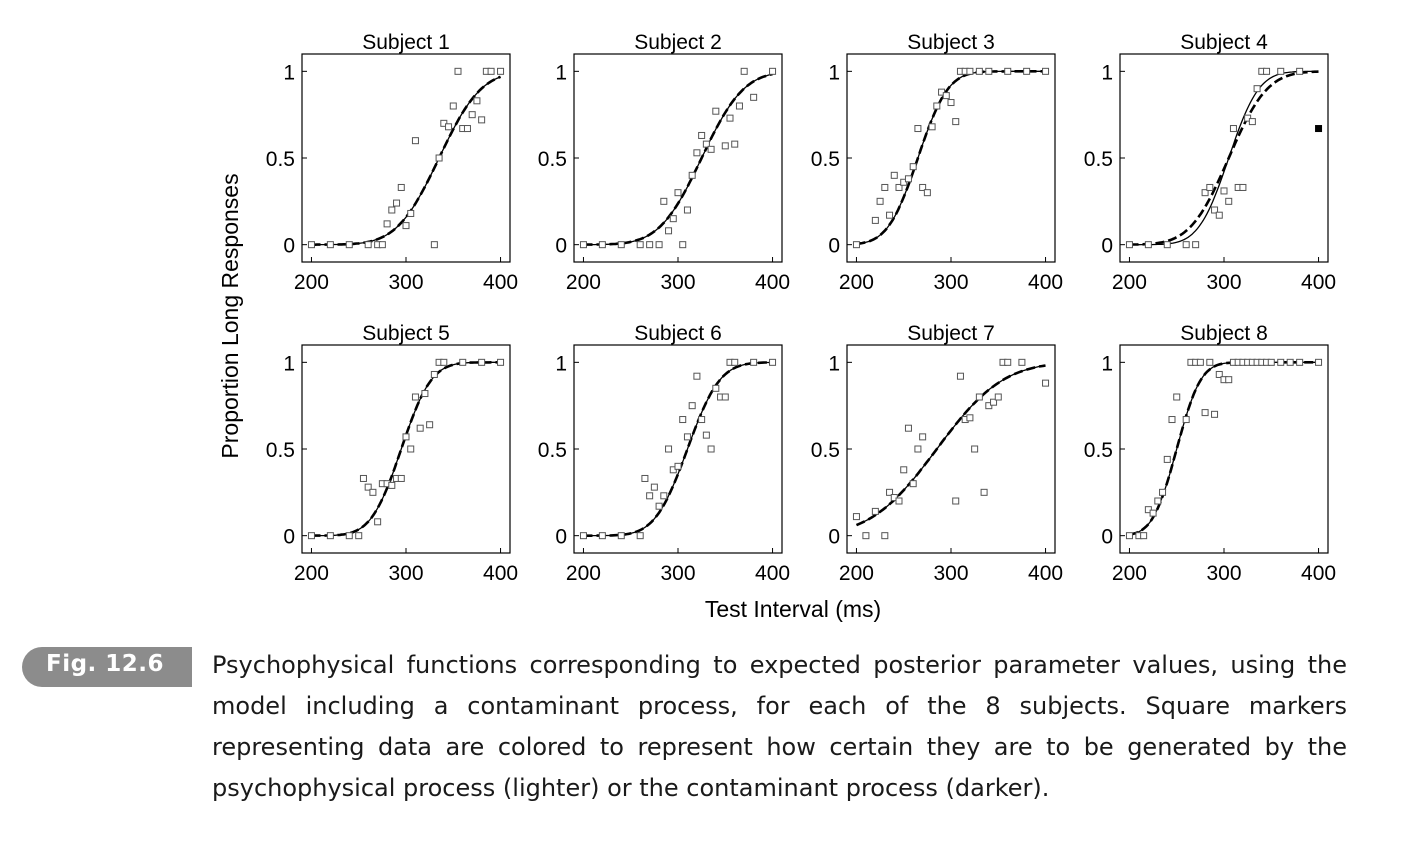 The image size is (1402, 842). I want to click on panel-title: Subject 5, so click(406, 333).